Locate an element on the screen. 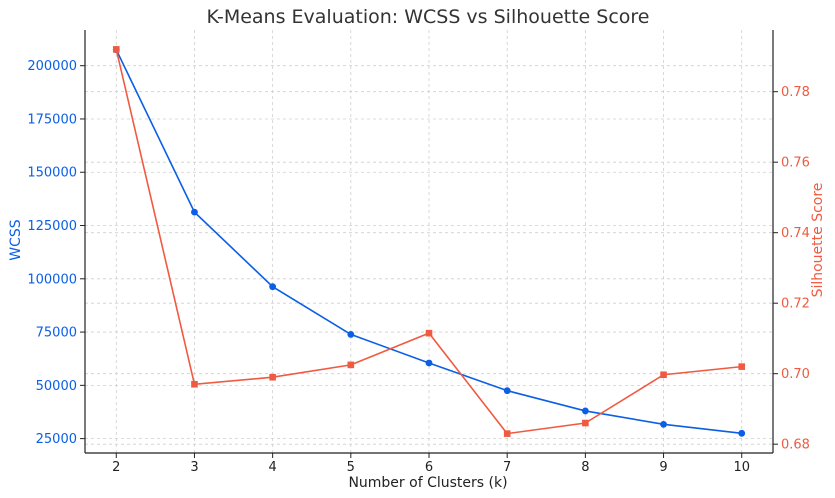  x-tick-label: 4 is located at coordinates (272, 467).